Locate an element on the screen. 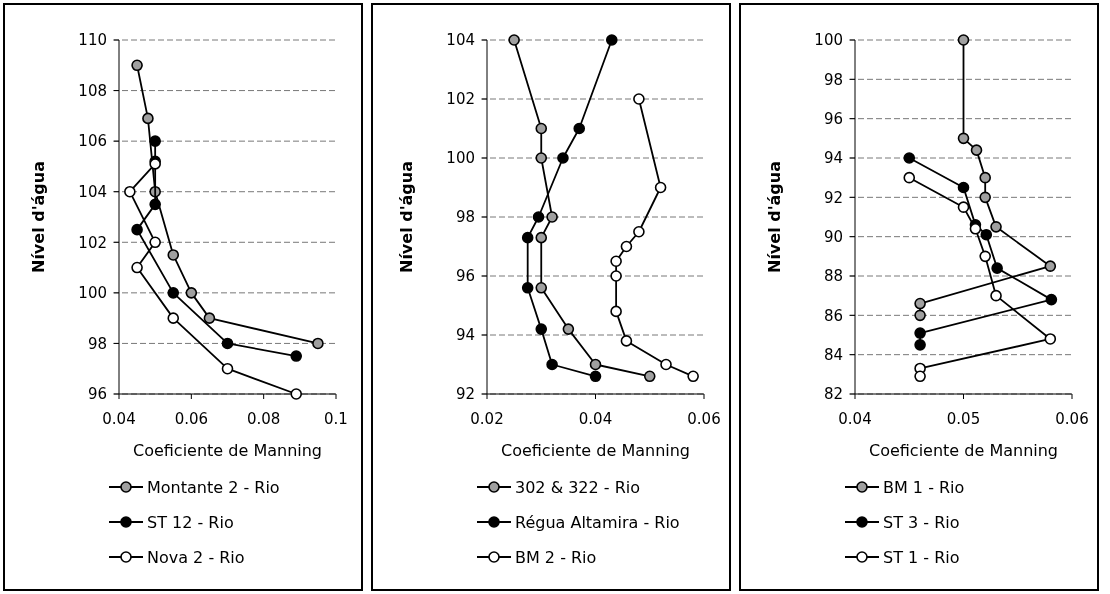 The height and width of the screenshot is (594, 1110). legend-label: ST 1 - Rio is located at coordinates (921, 557).